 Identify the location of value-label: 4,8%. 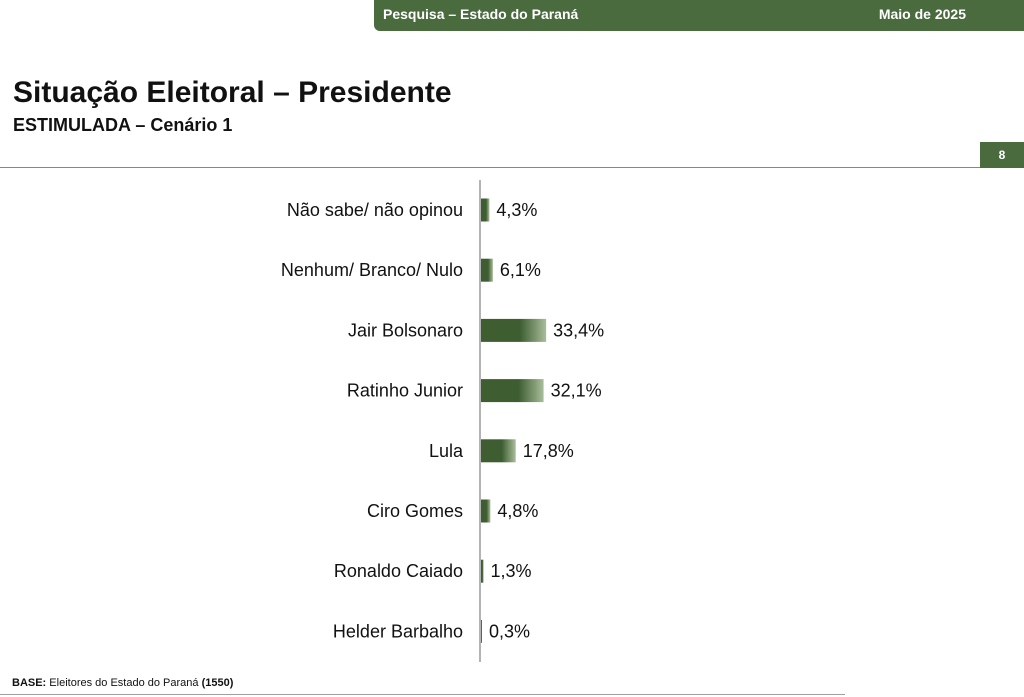
(517, 511).